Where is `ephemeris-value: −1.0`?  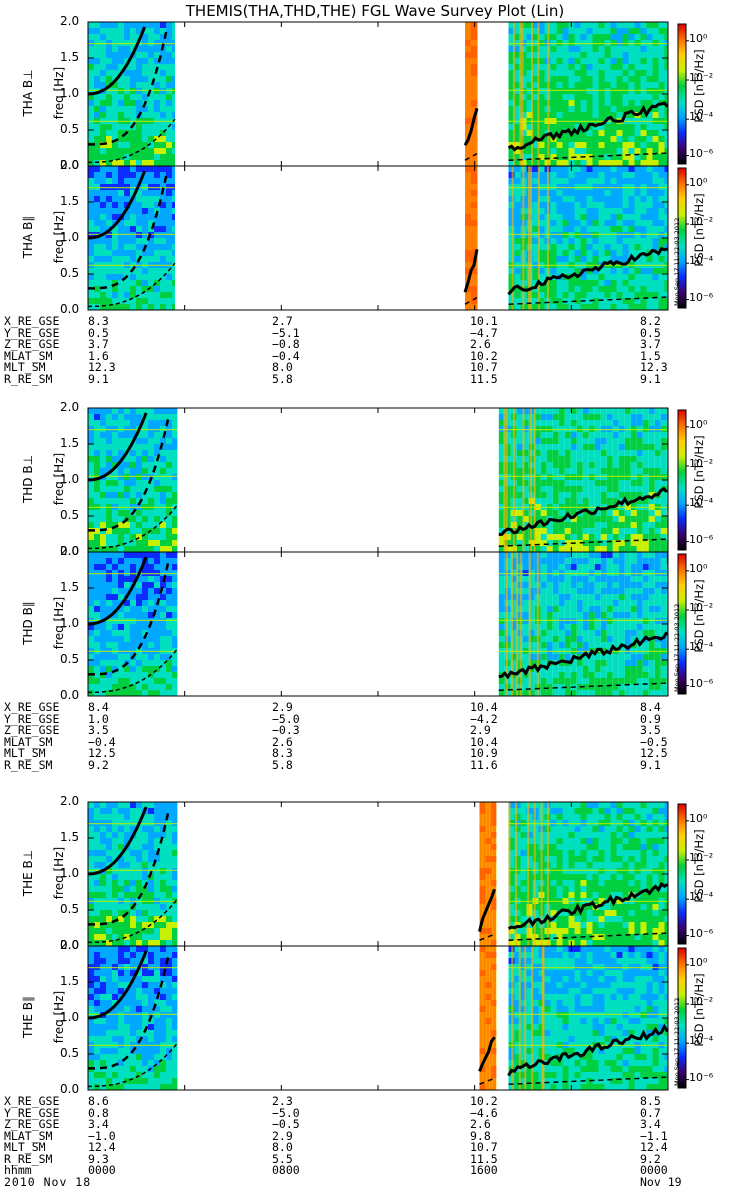 ephemeris-value: −1.0 is located at coordinates (102, 1135).